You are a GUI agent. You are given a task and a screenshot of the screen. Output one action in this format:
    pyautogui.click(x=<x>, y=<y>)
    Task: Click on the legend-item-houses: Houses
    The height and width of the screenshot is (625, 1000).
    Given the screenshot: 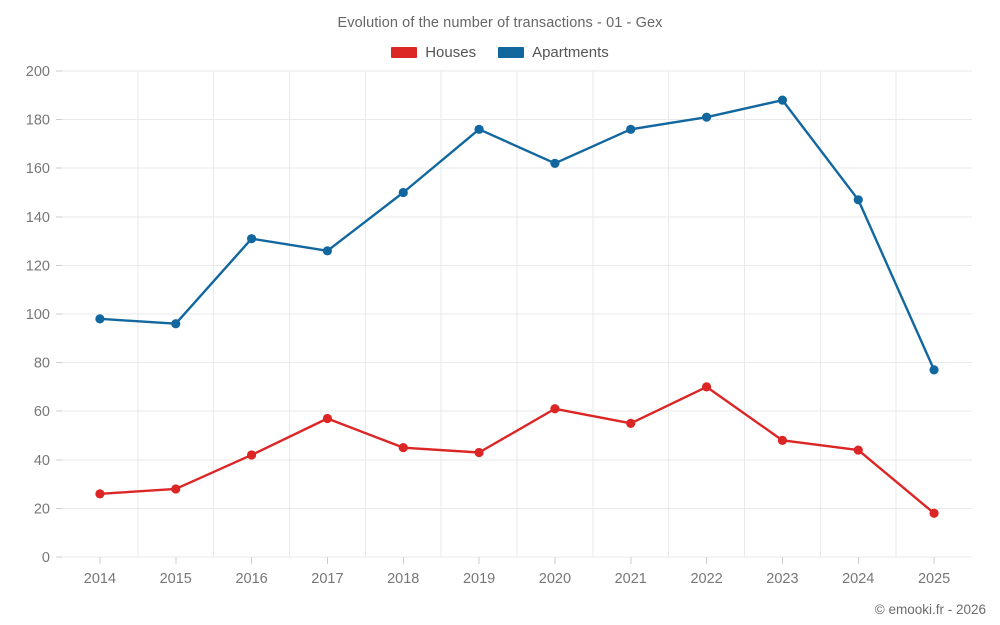 What is the action you would take?
    pyautogui.click(x=433, y=52)
    